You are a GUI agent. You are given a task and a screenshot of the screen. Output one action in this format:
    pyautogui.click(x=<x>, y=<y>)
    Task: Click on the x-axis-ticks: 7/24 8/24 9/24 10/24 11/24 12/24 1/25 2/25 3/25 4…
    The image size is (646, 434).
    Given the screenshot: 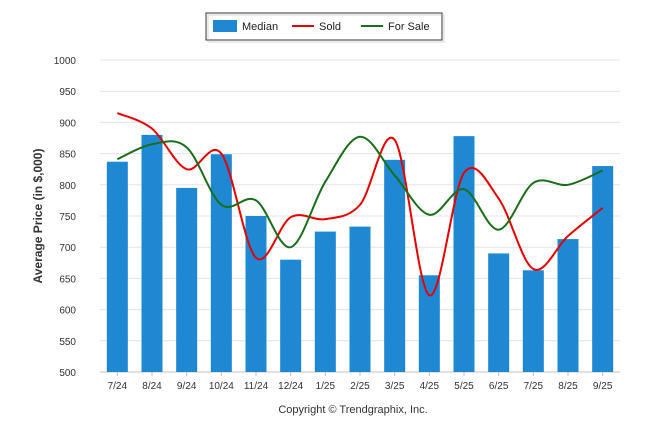 What is the action you would take?
    pyautogui.click(x=360, y=382)
    